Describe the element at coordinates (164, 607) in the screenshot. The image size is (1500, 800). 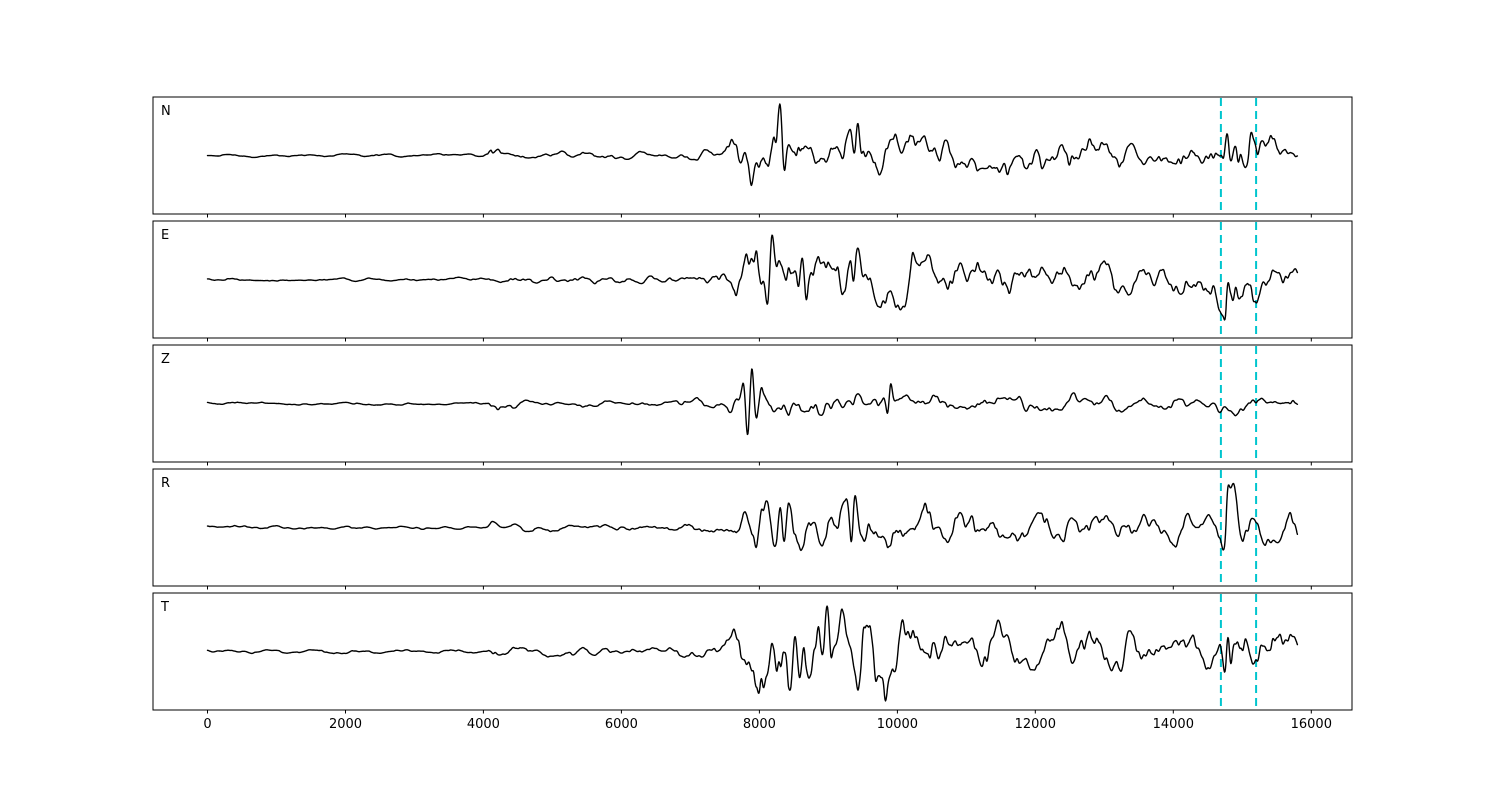
I see `channel-label: T` at that location.